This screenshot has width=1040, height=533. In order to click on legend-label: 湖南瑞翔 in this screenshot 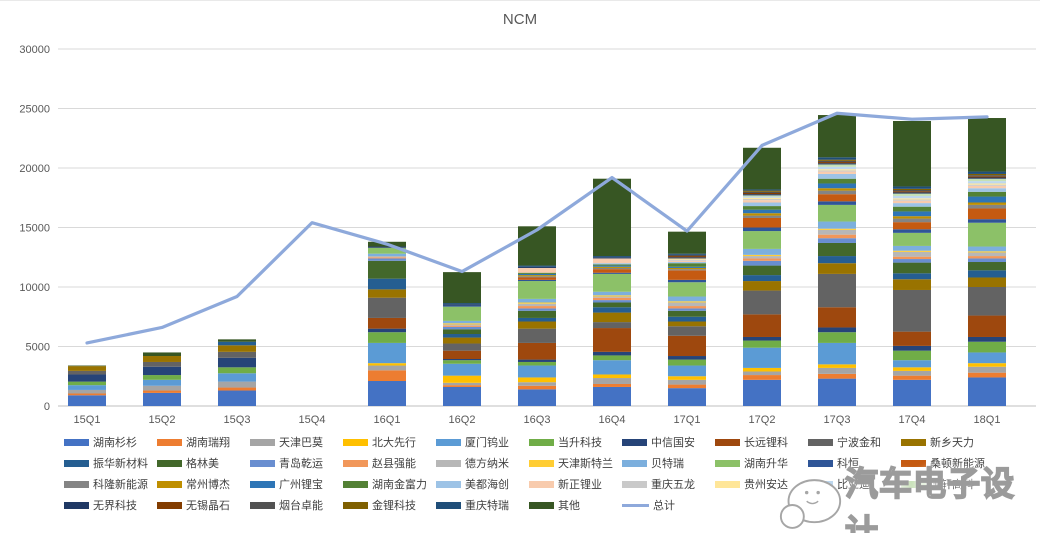, I will do `click(208, 443)`.